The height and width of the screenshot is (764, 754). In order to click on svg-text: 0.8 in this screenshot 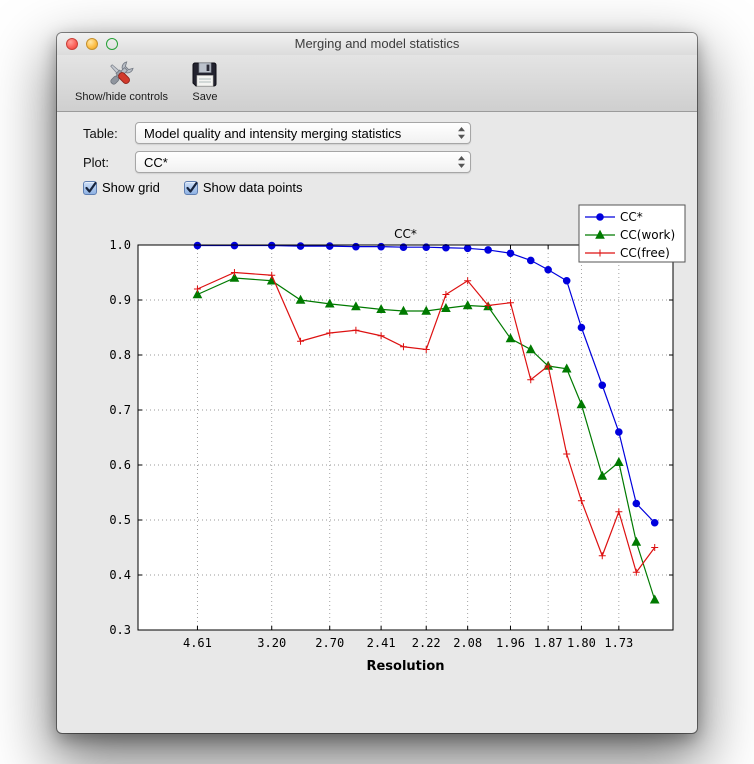, I will do `click(120, 355)`.